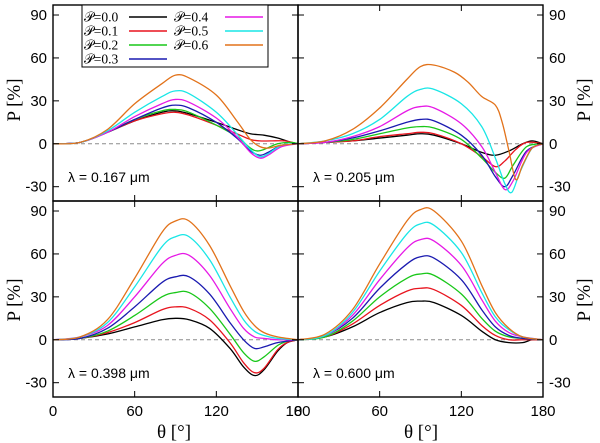  Describe the element at coordinates (125, 45) in the screenshot. I see `legend-item: 𝒫=0.2` at that location.